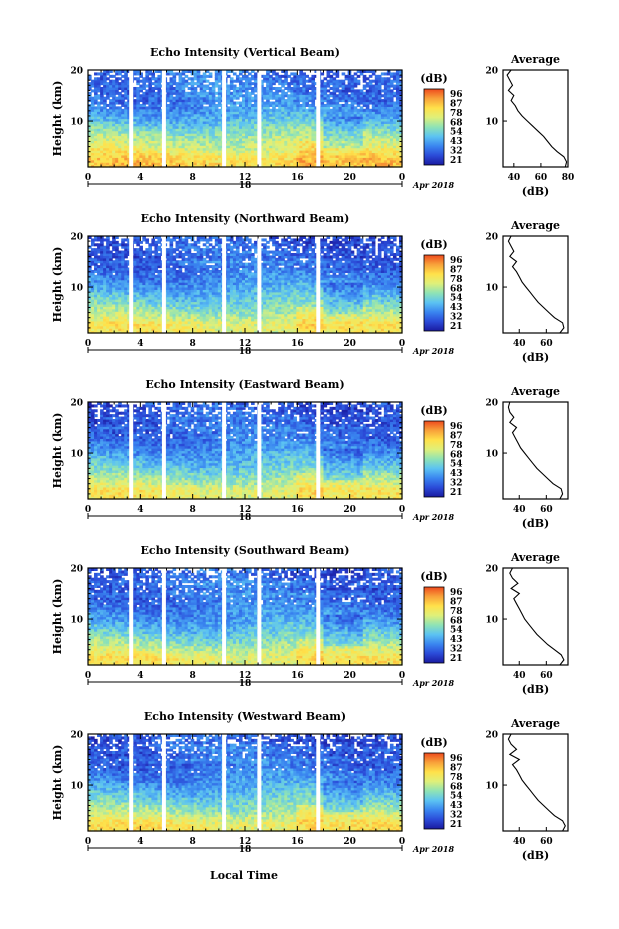  Describe the element at coordinates (433, 576) in the screenshot. I see `colorbar-unit: (dB)` at that location.